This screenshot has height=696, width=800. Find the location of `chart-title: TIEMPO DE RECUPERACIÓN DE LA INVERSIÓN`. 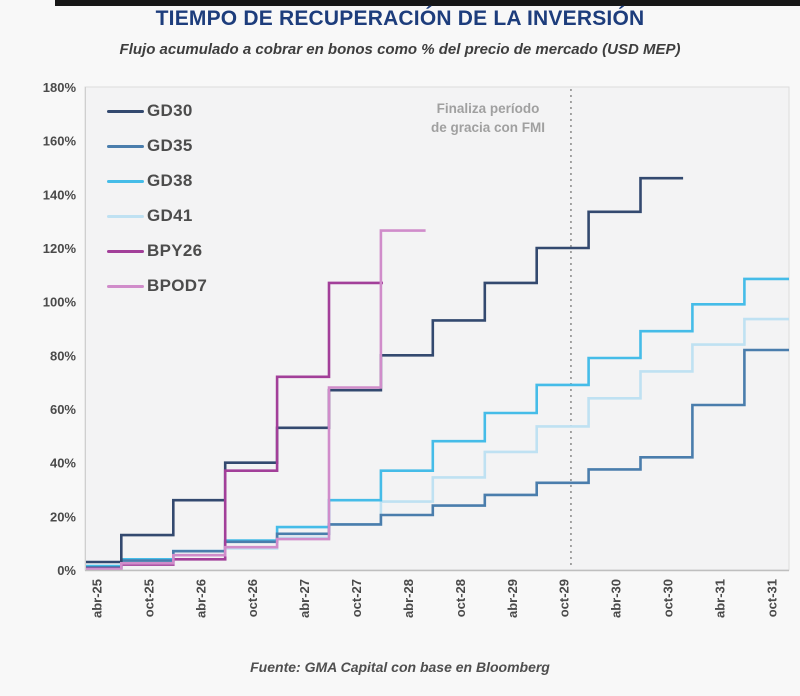

chart-title: TIEMPO DE RECUPERACIÓN DE LA INVERSIÓN is located at coordinates (400, 18).